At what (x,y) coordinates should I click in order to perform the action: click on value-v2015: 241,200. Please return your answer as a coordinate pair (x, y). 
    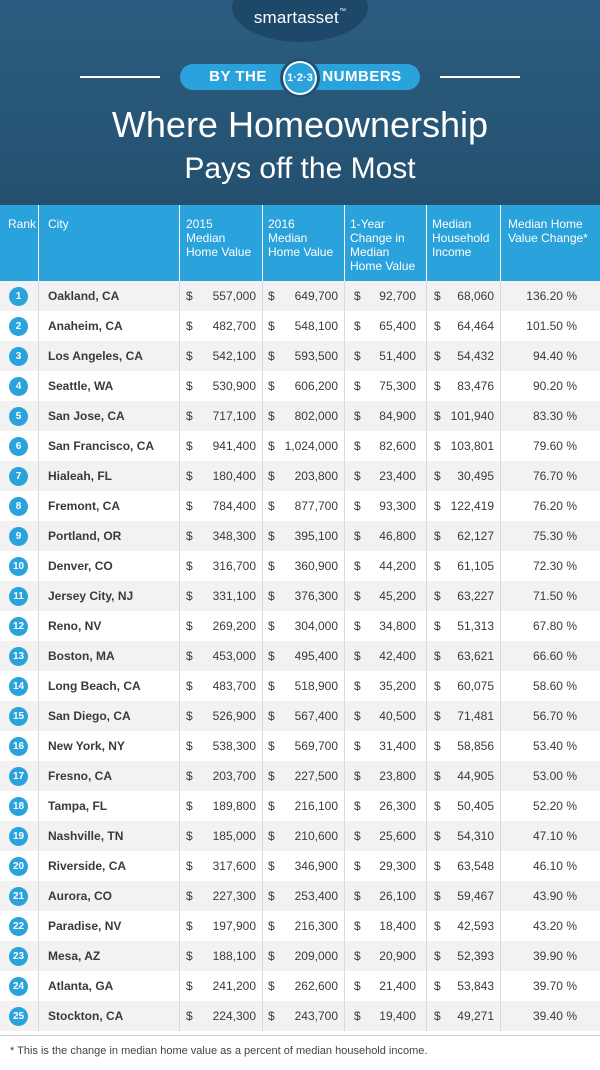
    Looking at the image, I should click on (234, 986).